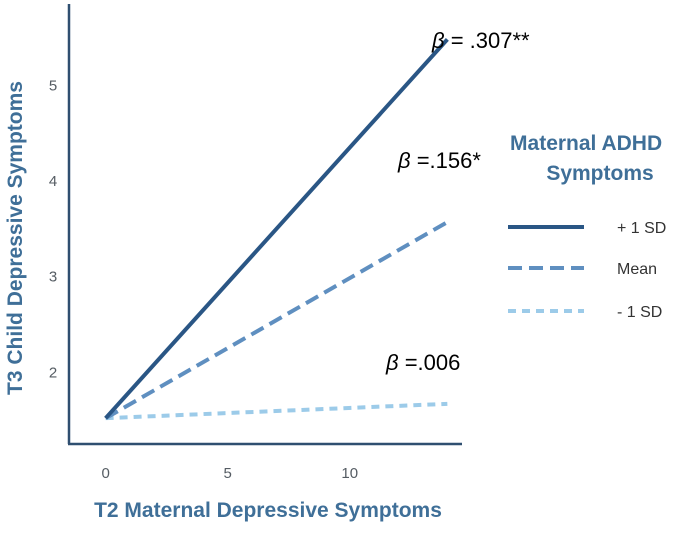  I want to click on legend-label: + 1 SD, so click(641, 228).